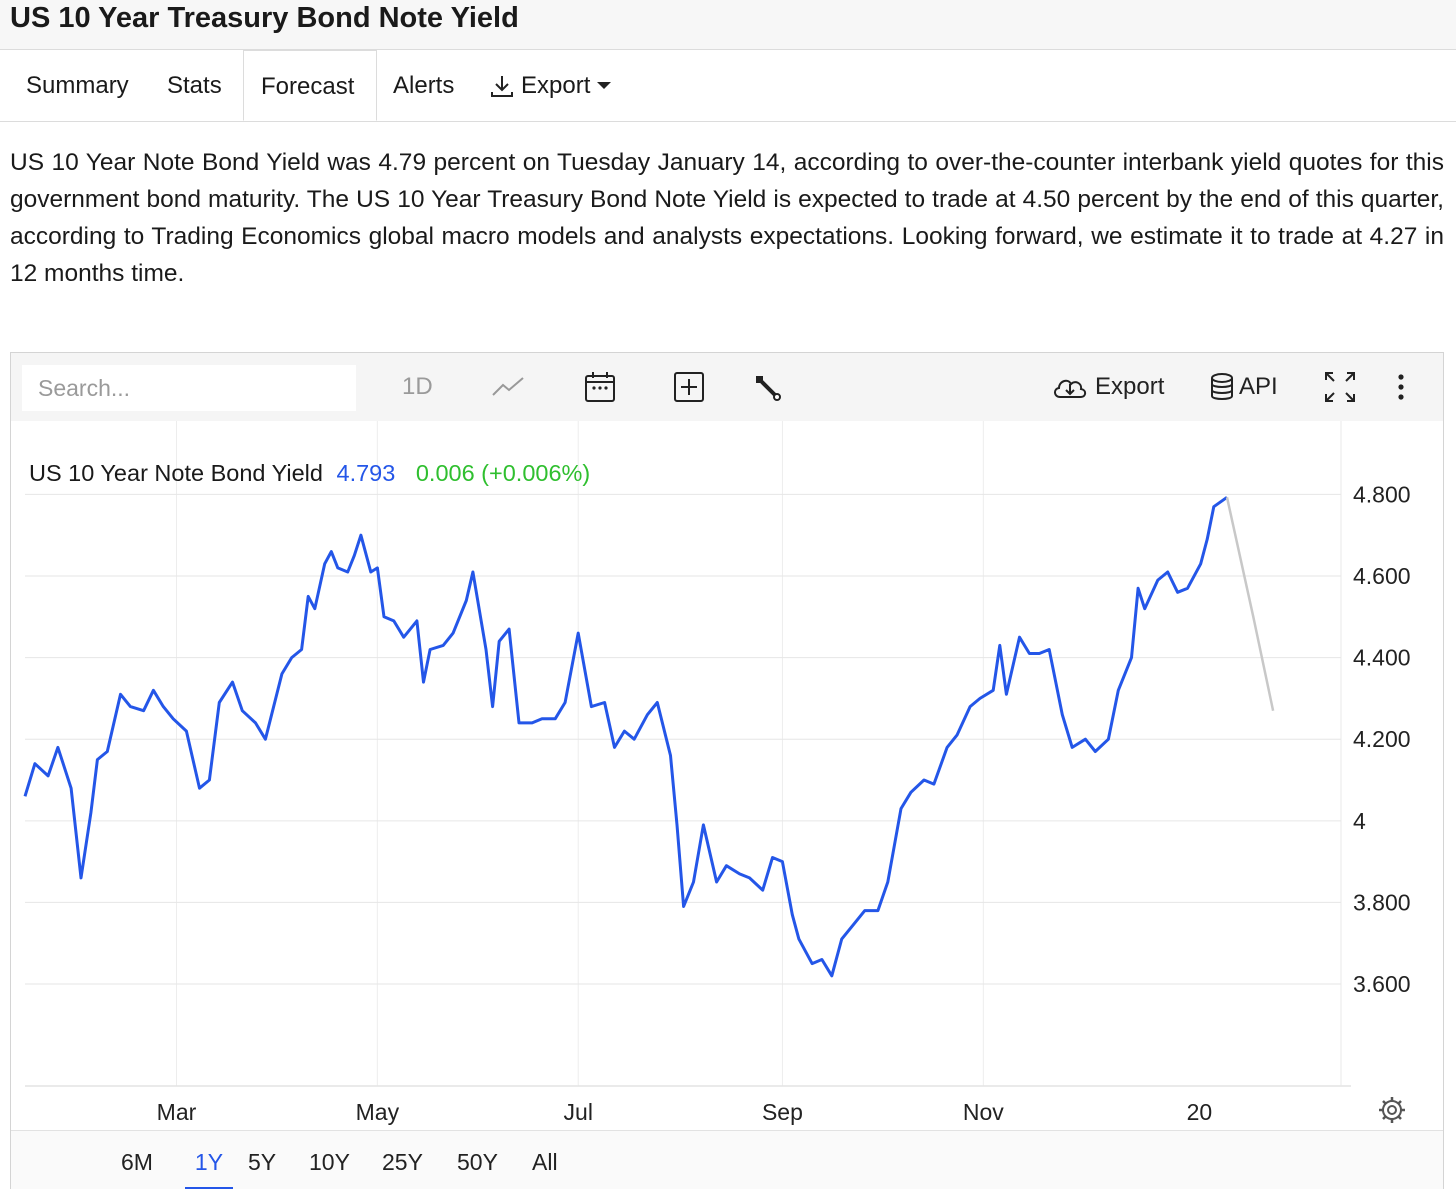  Describe the element at coordinates (194, 85) in the screenshot. I see `tab-stats: Stats` at that location.